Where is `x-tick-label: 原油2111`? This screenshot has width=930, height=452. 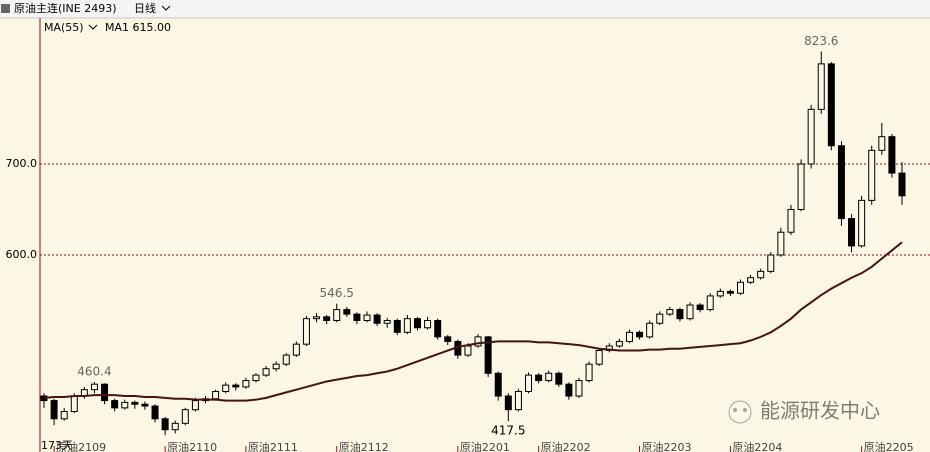 x-tick-label: 原油2111 is located at coordinates (273, 446).